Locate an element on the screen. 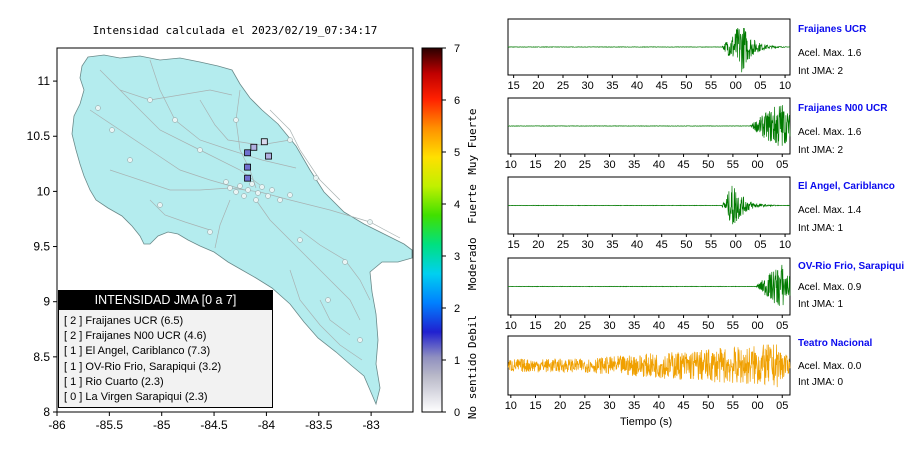  colorbar-category-label: Fuerte is located at coordinates (472, 204).